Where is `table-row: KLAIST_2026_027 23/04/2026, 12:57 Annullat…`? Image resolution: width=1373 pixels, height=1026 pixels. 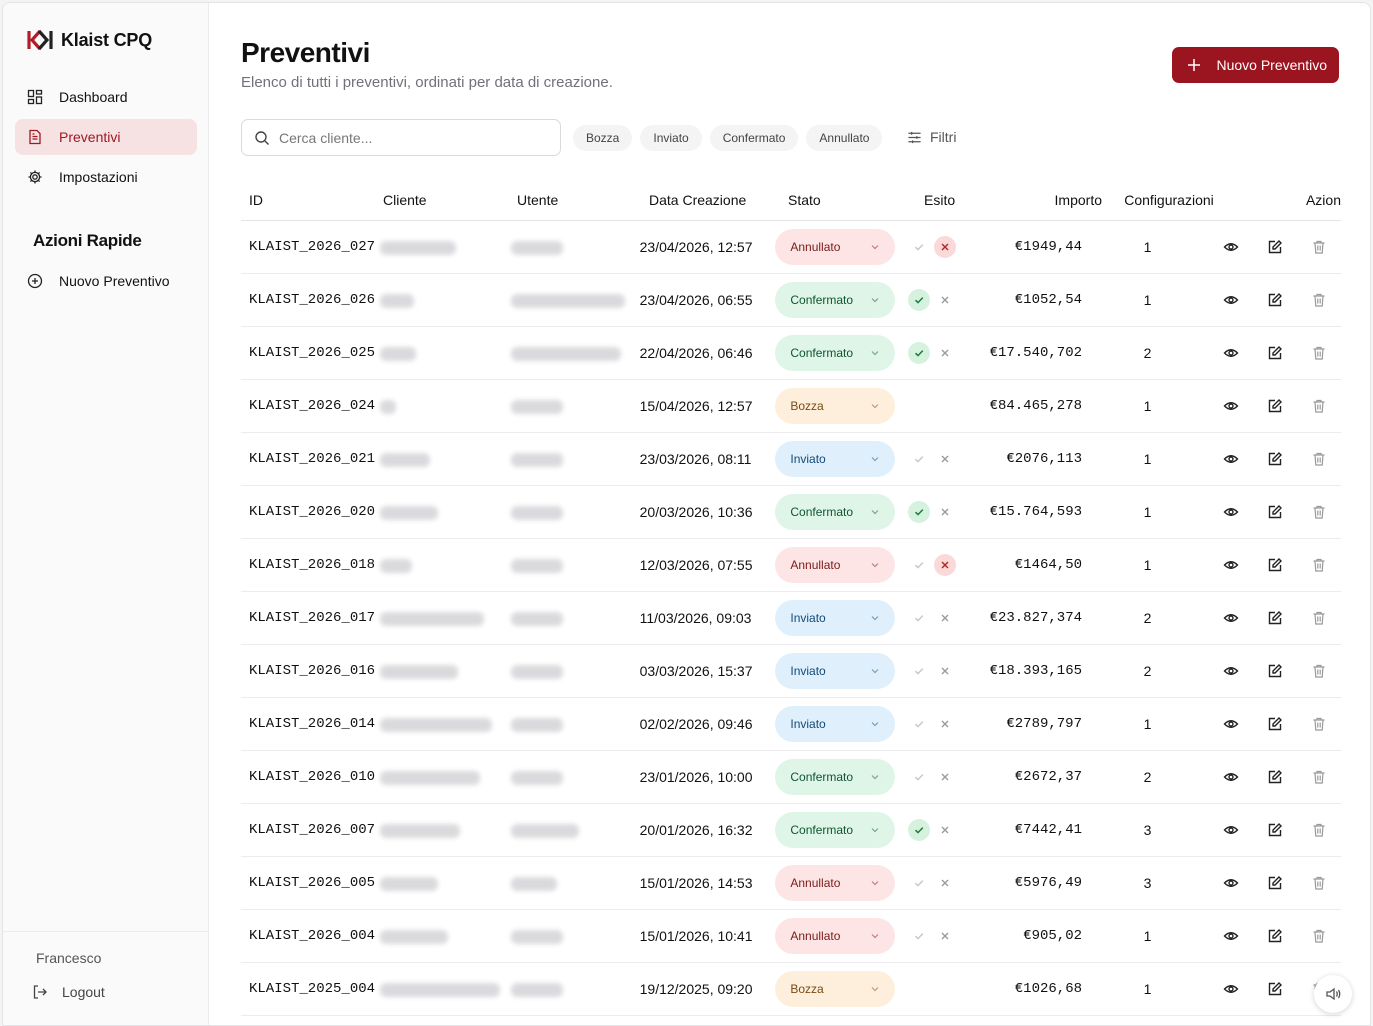 table-row: KLAIST_2026_027 23/04/2026, 12:57 Annullat… is located at coordinates (791, 247).